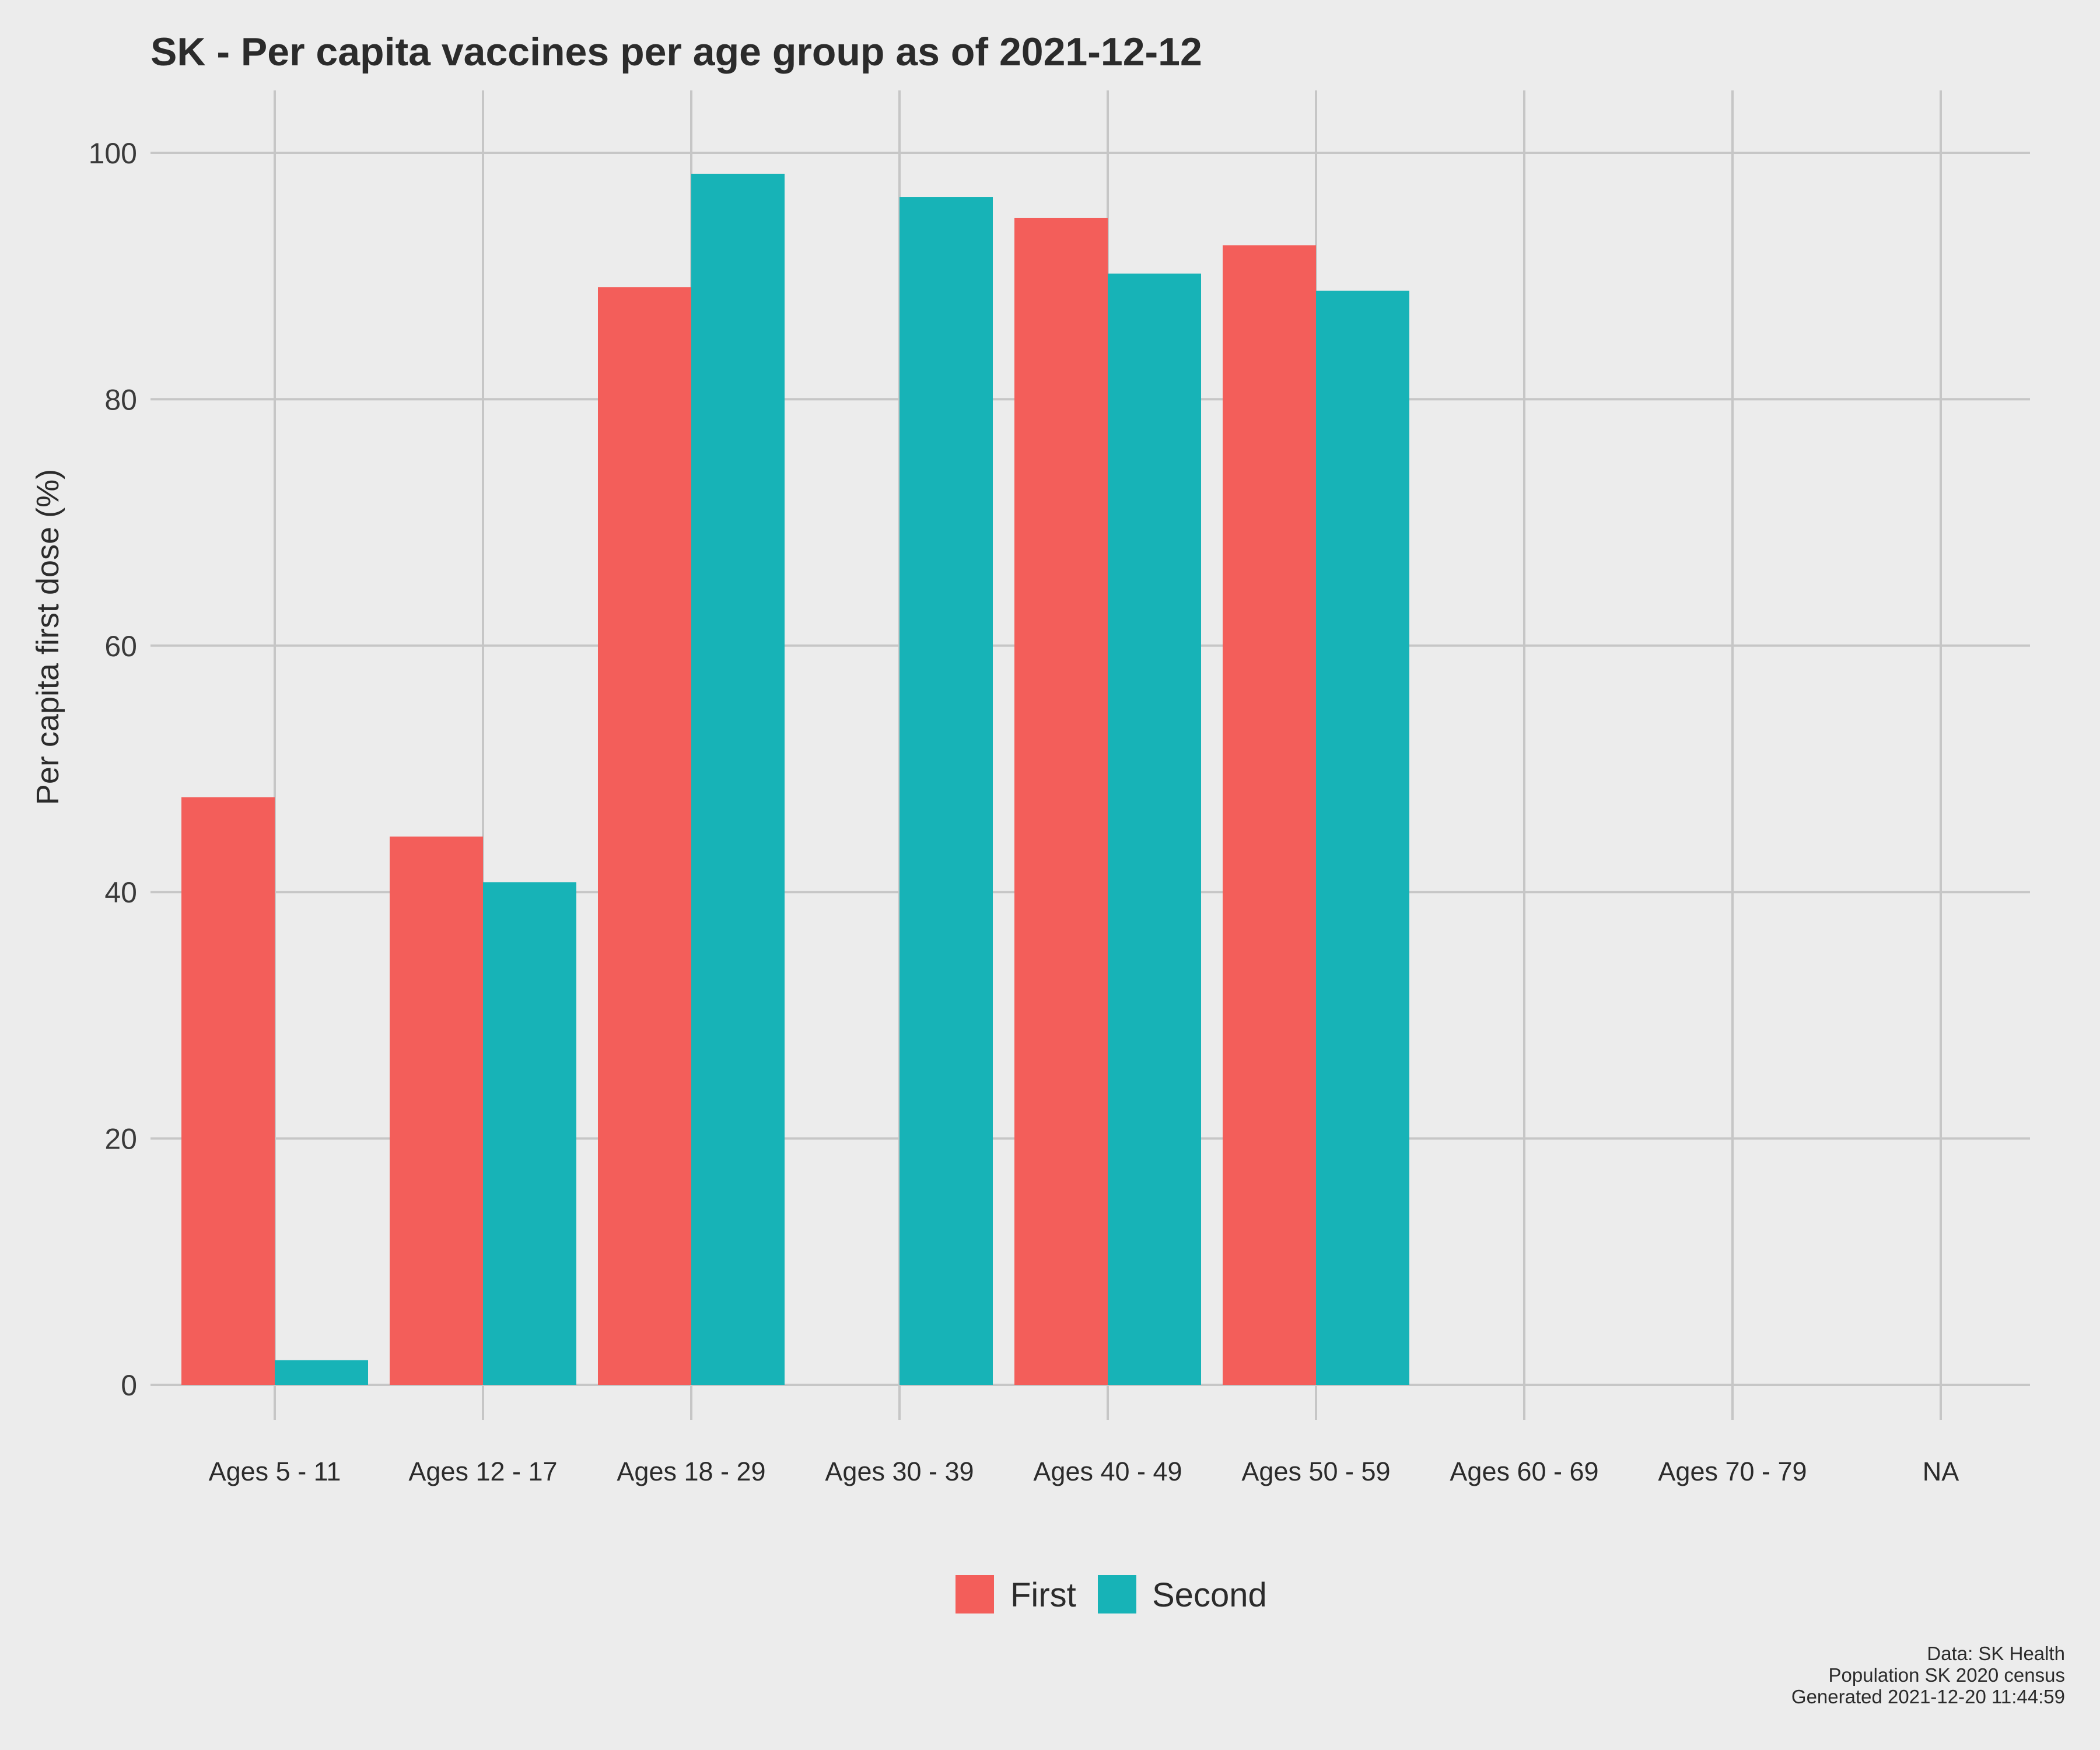 This screenshot has width=2100, height=1750. I want to click on x-tick-label: Ages 12 - 17, so click(482, 1471).